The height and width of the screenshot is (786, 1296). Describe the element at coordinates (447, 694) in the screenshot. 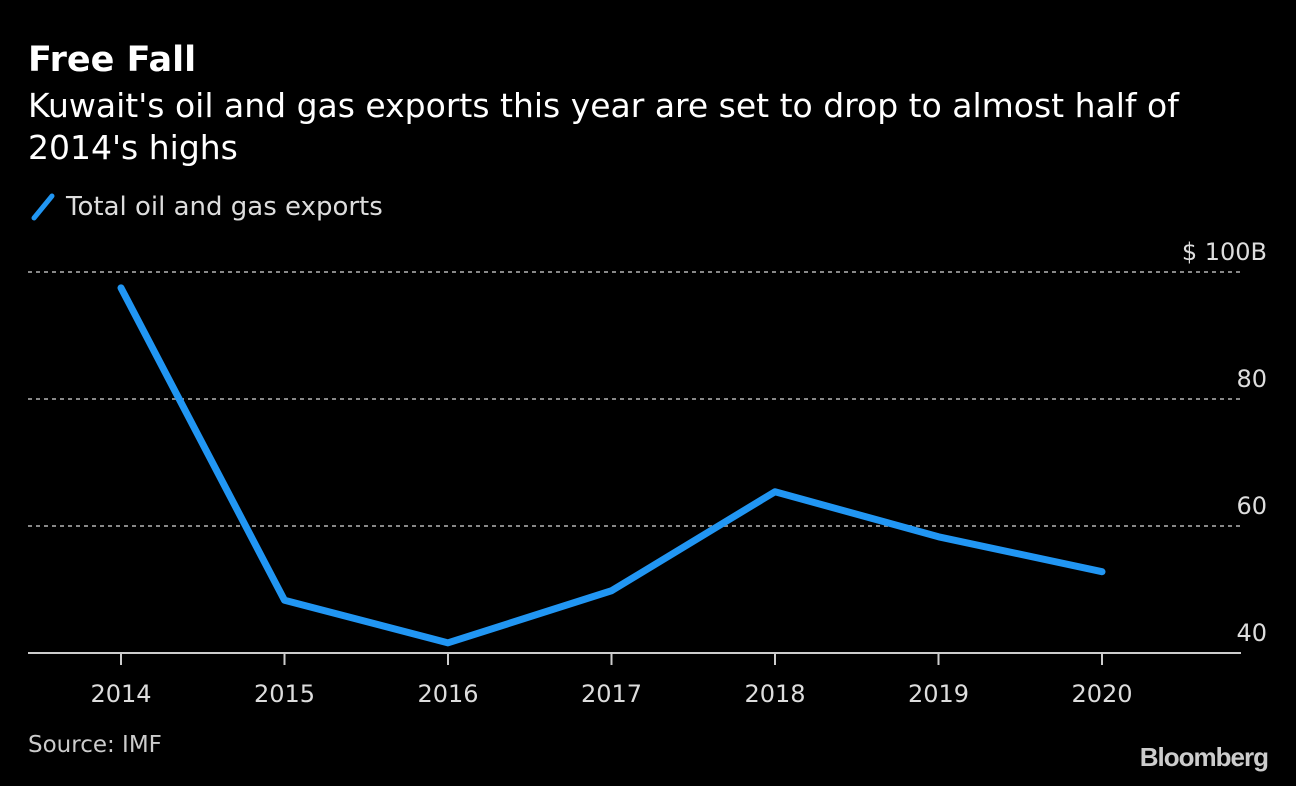

I see `x-tick-label: 2016` at that location.